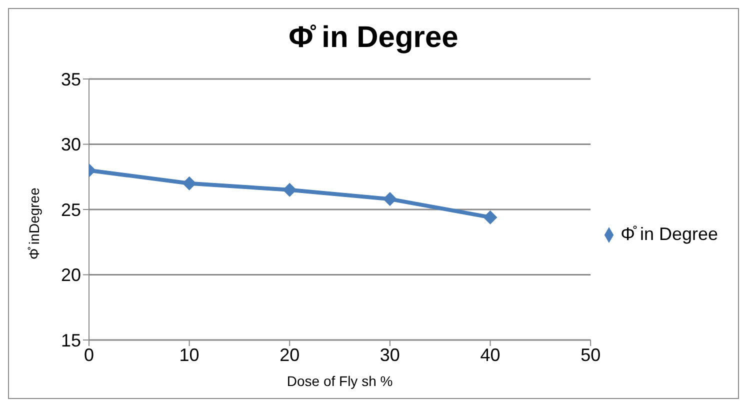  Describe the element at coordinates (70, 210) in the screenshot. I see `y-tick-label: 25` at that location.